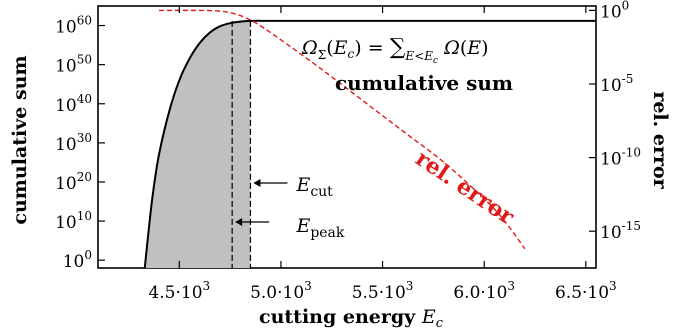 The image size is (675, 332). What do you see at coordinates (281, 291) in the screenshot?
I see `x-tick-label: 5.0·10³` at bounding box center [281, 291].